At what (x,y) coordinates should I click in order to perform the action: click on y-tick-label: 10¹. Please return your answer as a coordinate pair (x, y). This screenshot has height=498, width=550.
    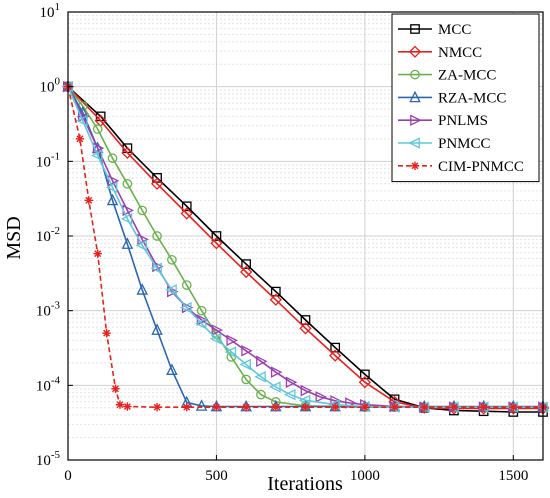
    Looking at the image, I should click on (50, 11).